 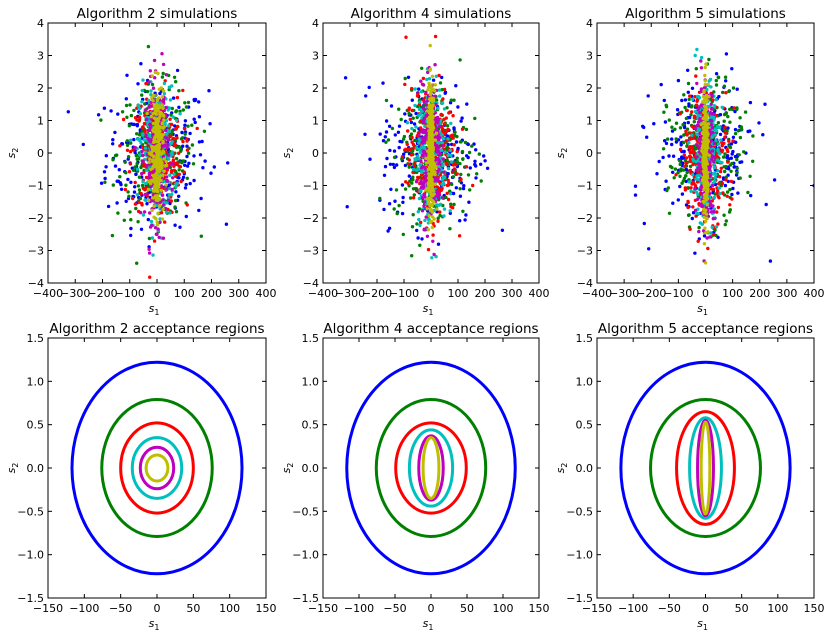 What do you see at coordinates (154, 309) in the screenshot?
I see `x-axis-label: s1` at bounding box center [154, 309].